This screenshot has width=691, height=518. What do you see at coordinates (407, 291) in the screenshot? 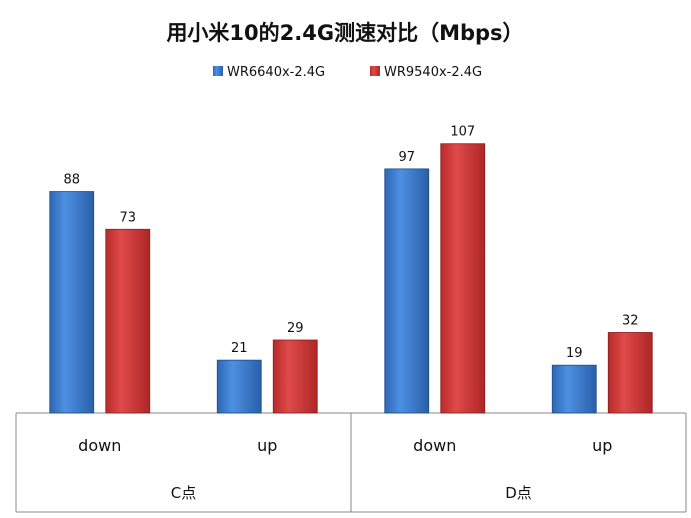
I see `bar-wr6640x-d-down` at bounding box center [407, 291].